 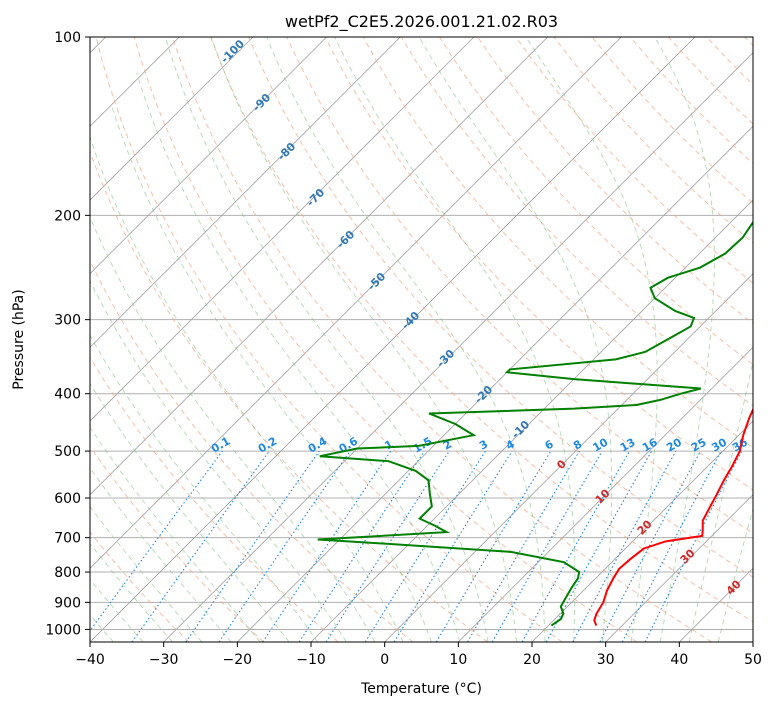 I want to click on temperature-line, so click(x=673, y=516).